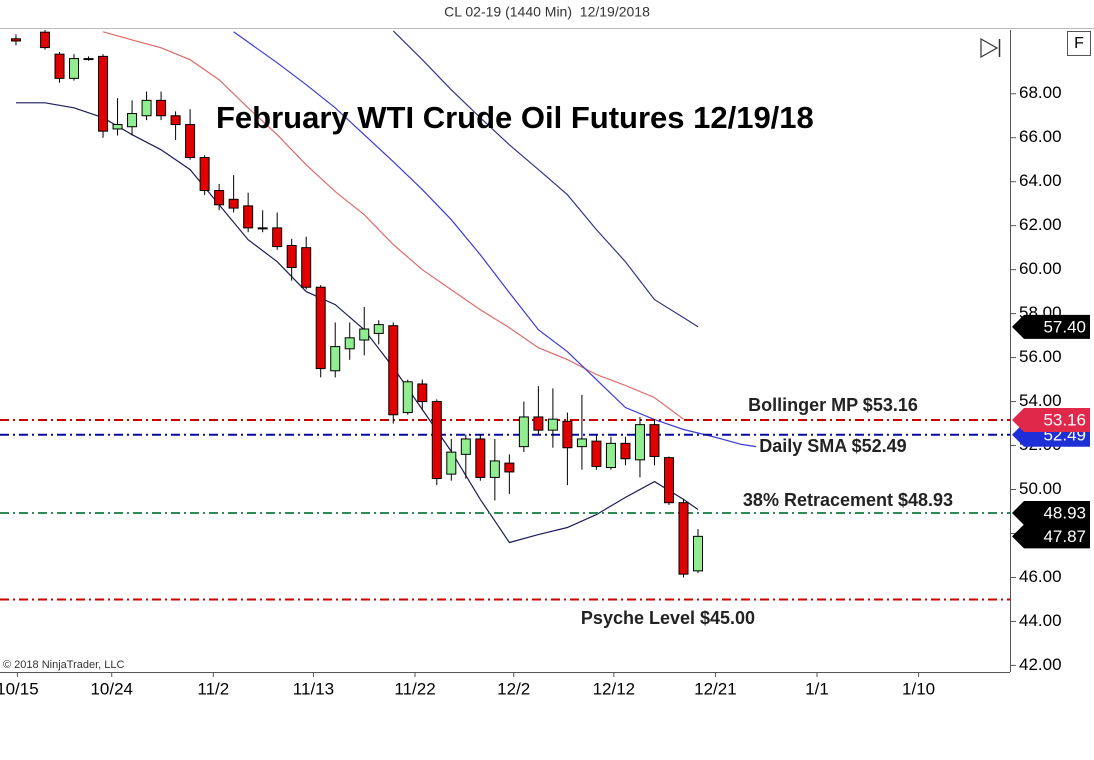  I want to click on price-tag-label: 57.40, so click(1064, 326).